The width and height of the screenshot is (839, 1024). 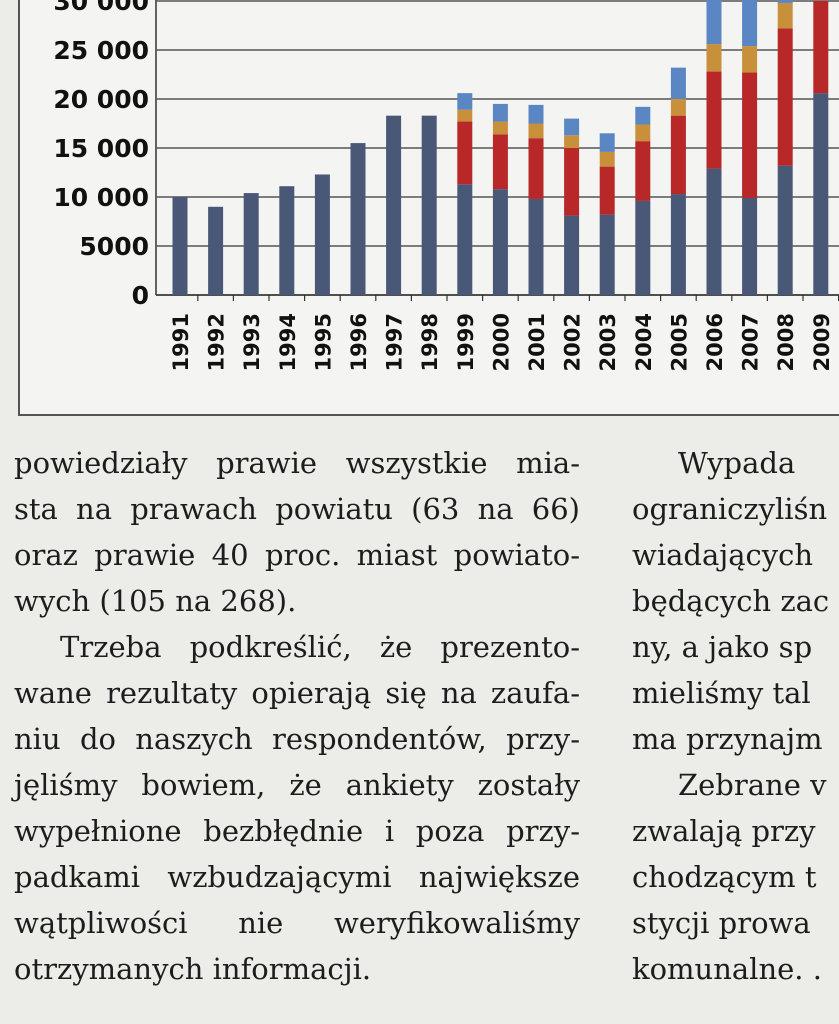 What do you see at coordinates (715, 342) in the screenshot?
I see `x-tick-label: 2006` at bounding box center [715, 342].